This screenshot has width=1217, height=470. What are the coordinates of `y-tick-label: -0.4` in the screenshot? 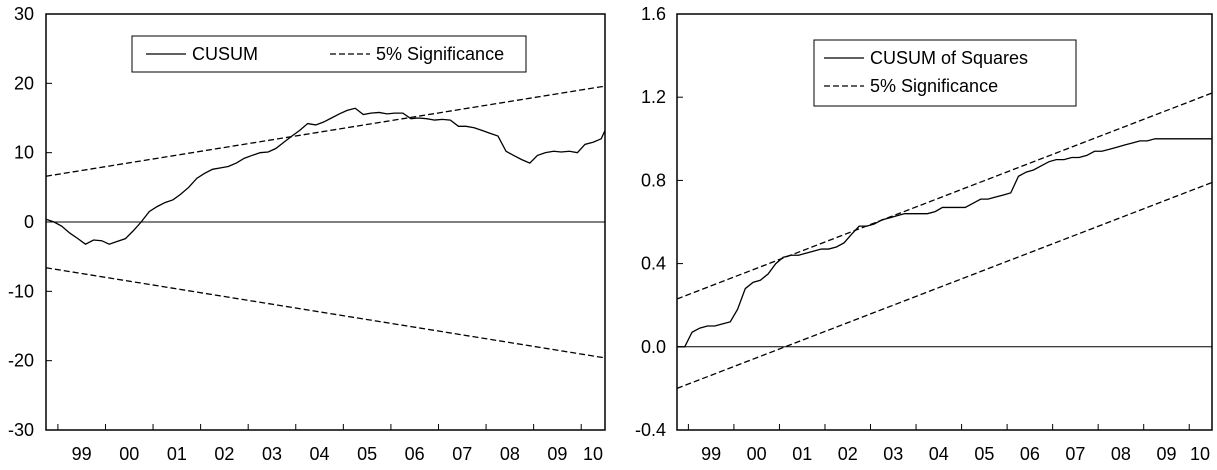 It's located at (650, 430).